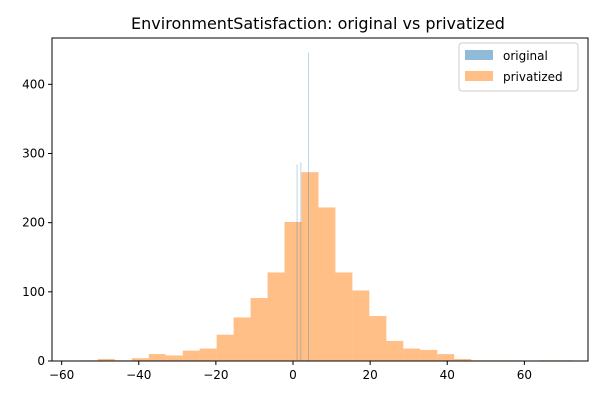  I want to click on x-tick-label: −40, so click(138, 375).